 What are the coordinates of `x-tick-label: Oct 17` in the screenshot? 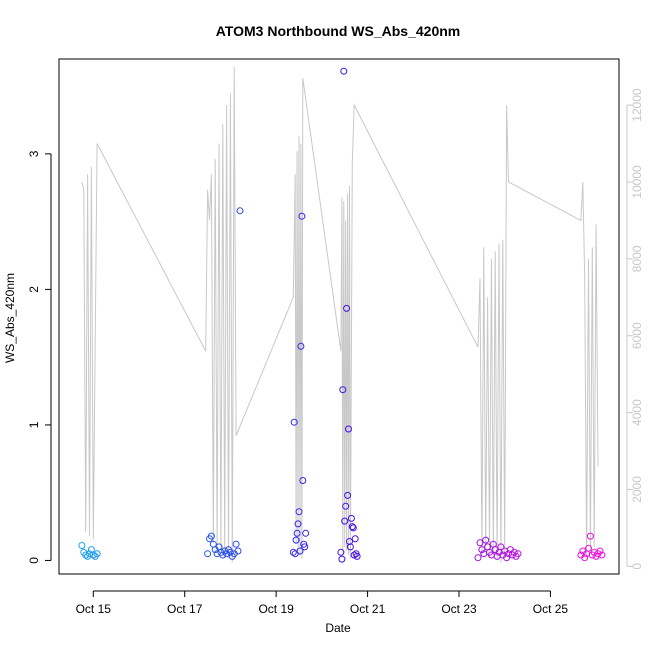 It's located at (185, 609).